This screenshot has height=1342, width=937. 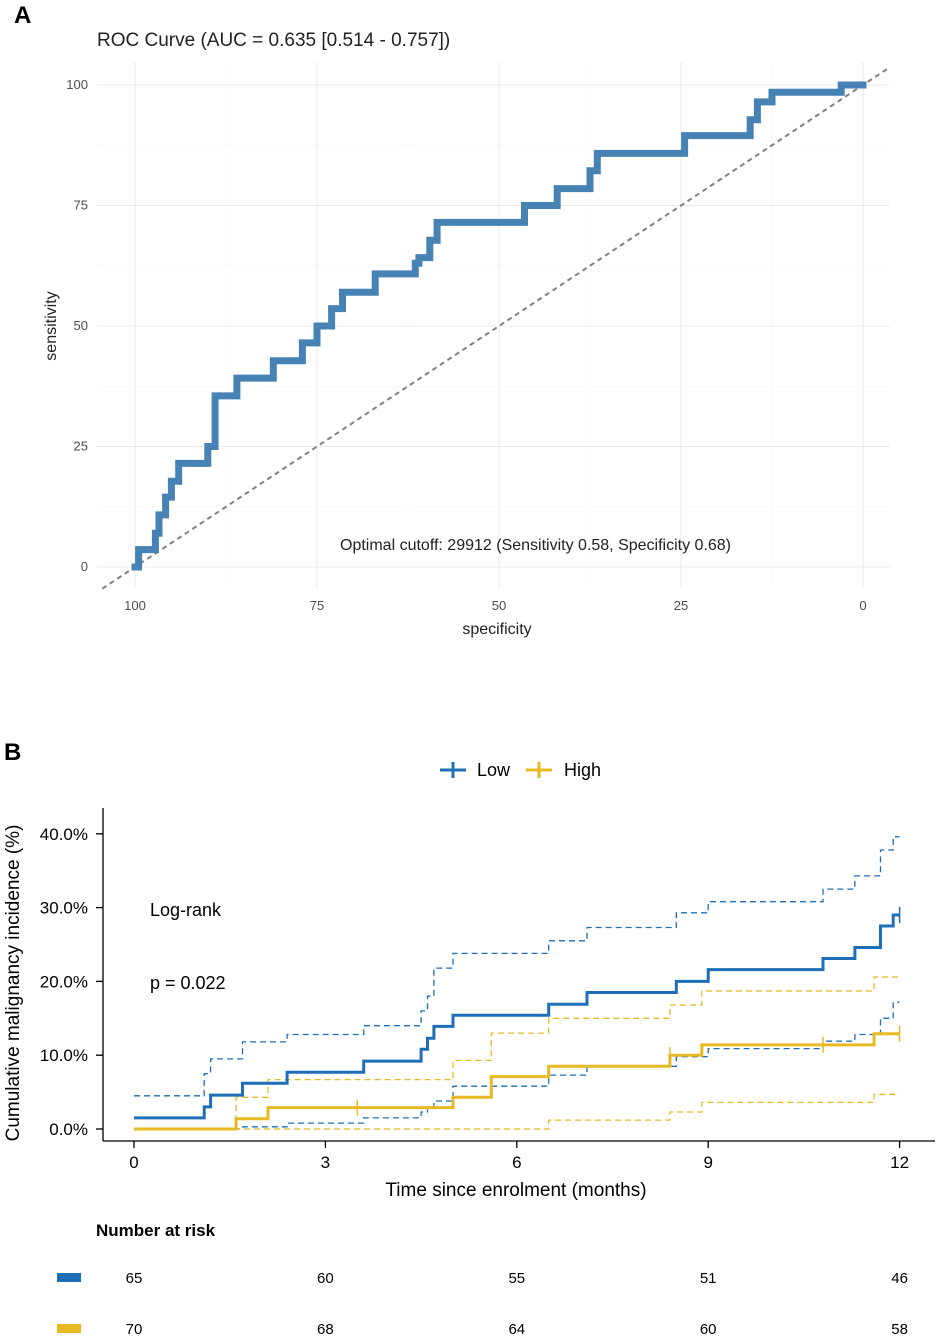 What do you see at coordinates (516, 1278) in the screenshot?
I see `risk-count-low: 55` at bounding box center [516, 1278].